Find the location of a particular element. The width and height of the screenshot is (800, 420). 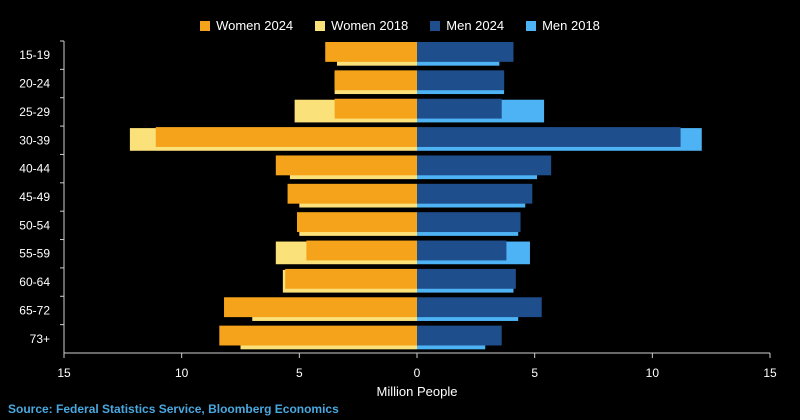

y-tick-label: 45-49 is located at coordinates (34, 197).